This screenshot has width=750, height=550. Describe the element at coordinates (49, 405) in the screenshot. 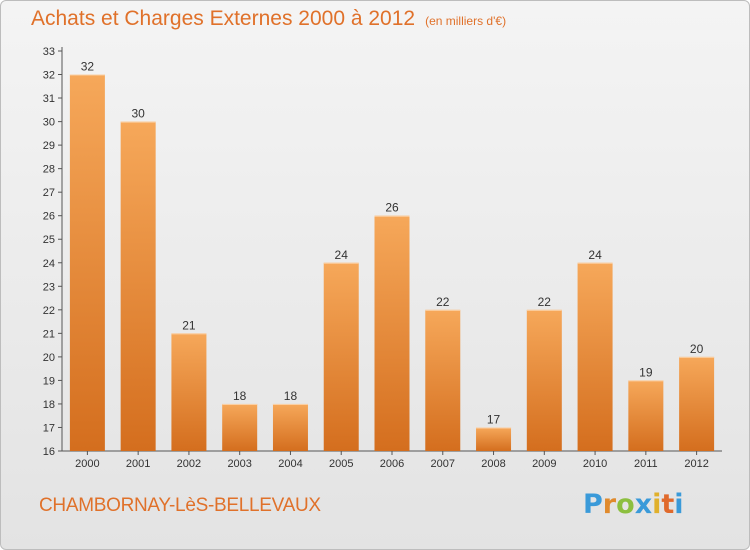

I see `y-tick-label: 18` at that location.